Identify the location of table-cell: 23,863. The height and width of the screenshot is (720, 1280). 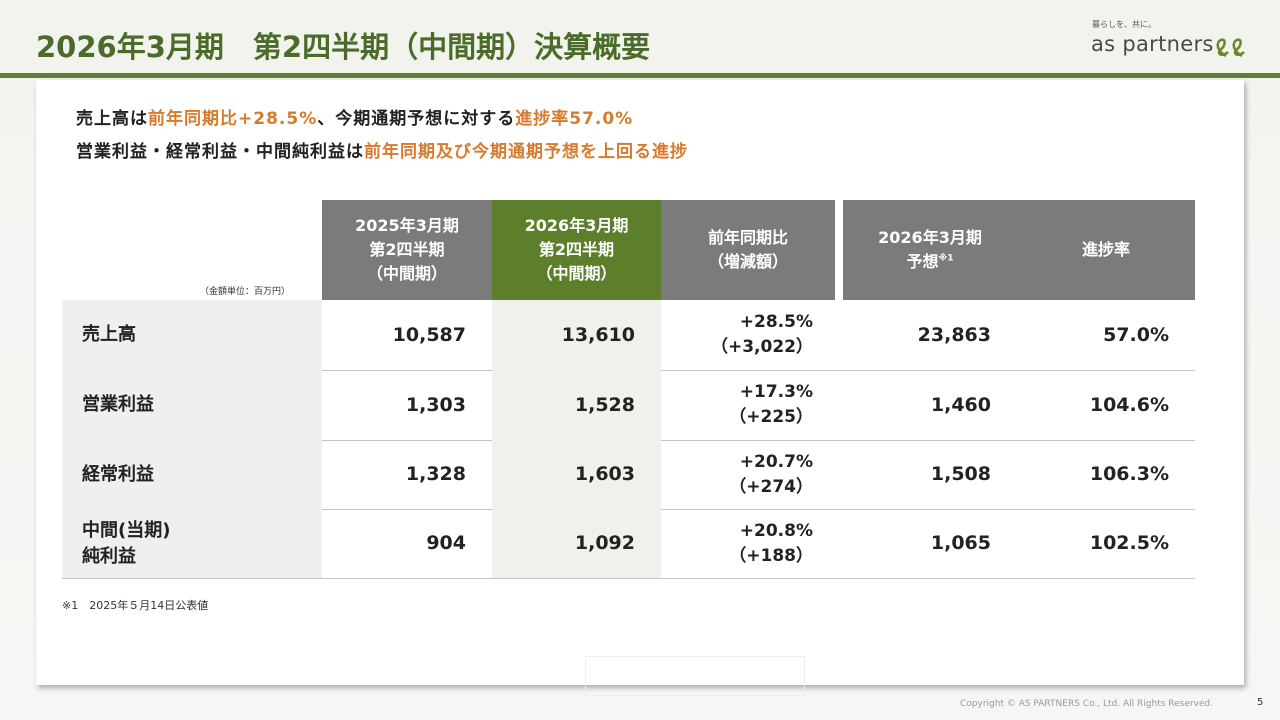
(930, 335).